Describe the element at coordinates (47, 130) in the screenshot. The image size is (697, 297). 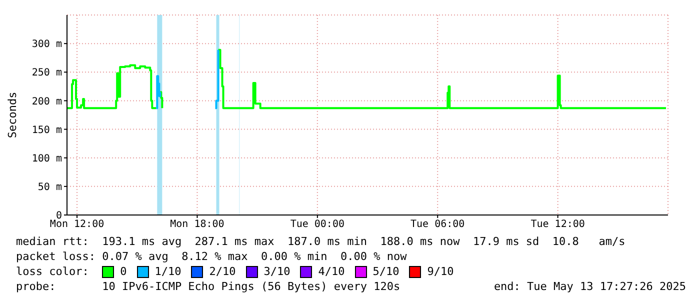
I see `y-tick-label: 150 m` at that location.